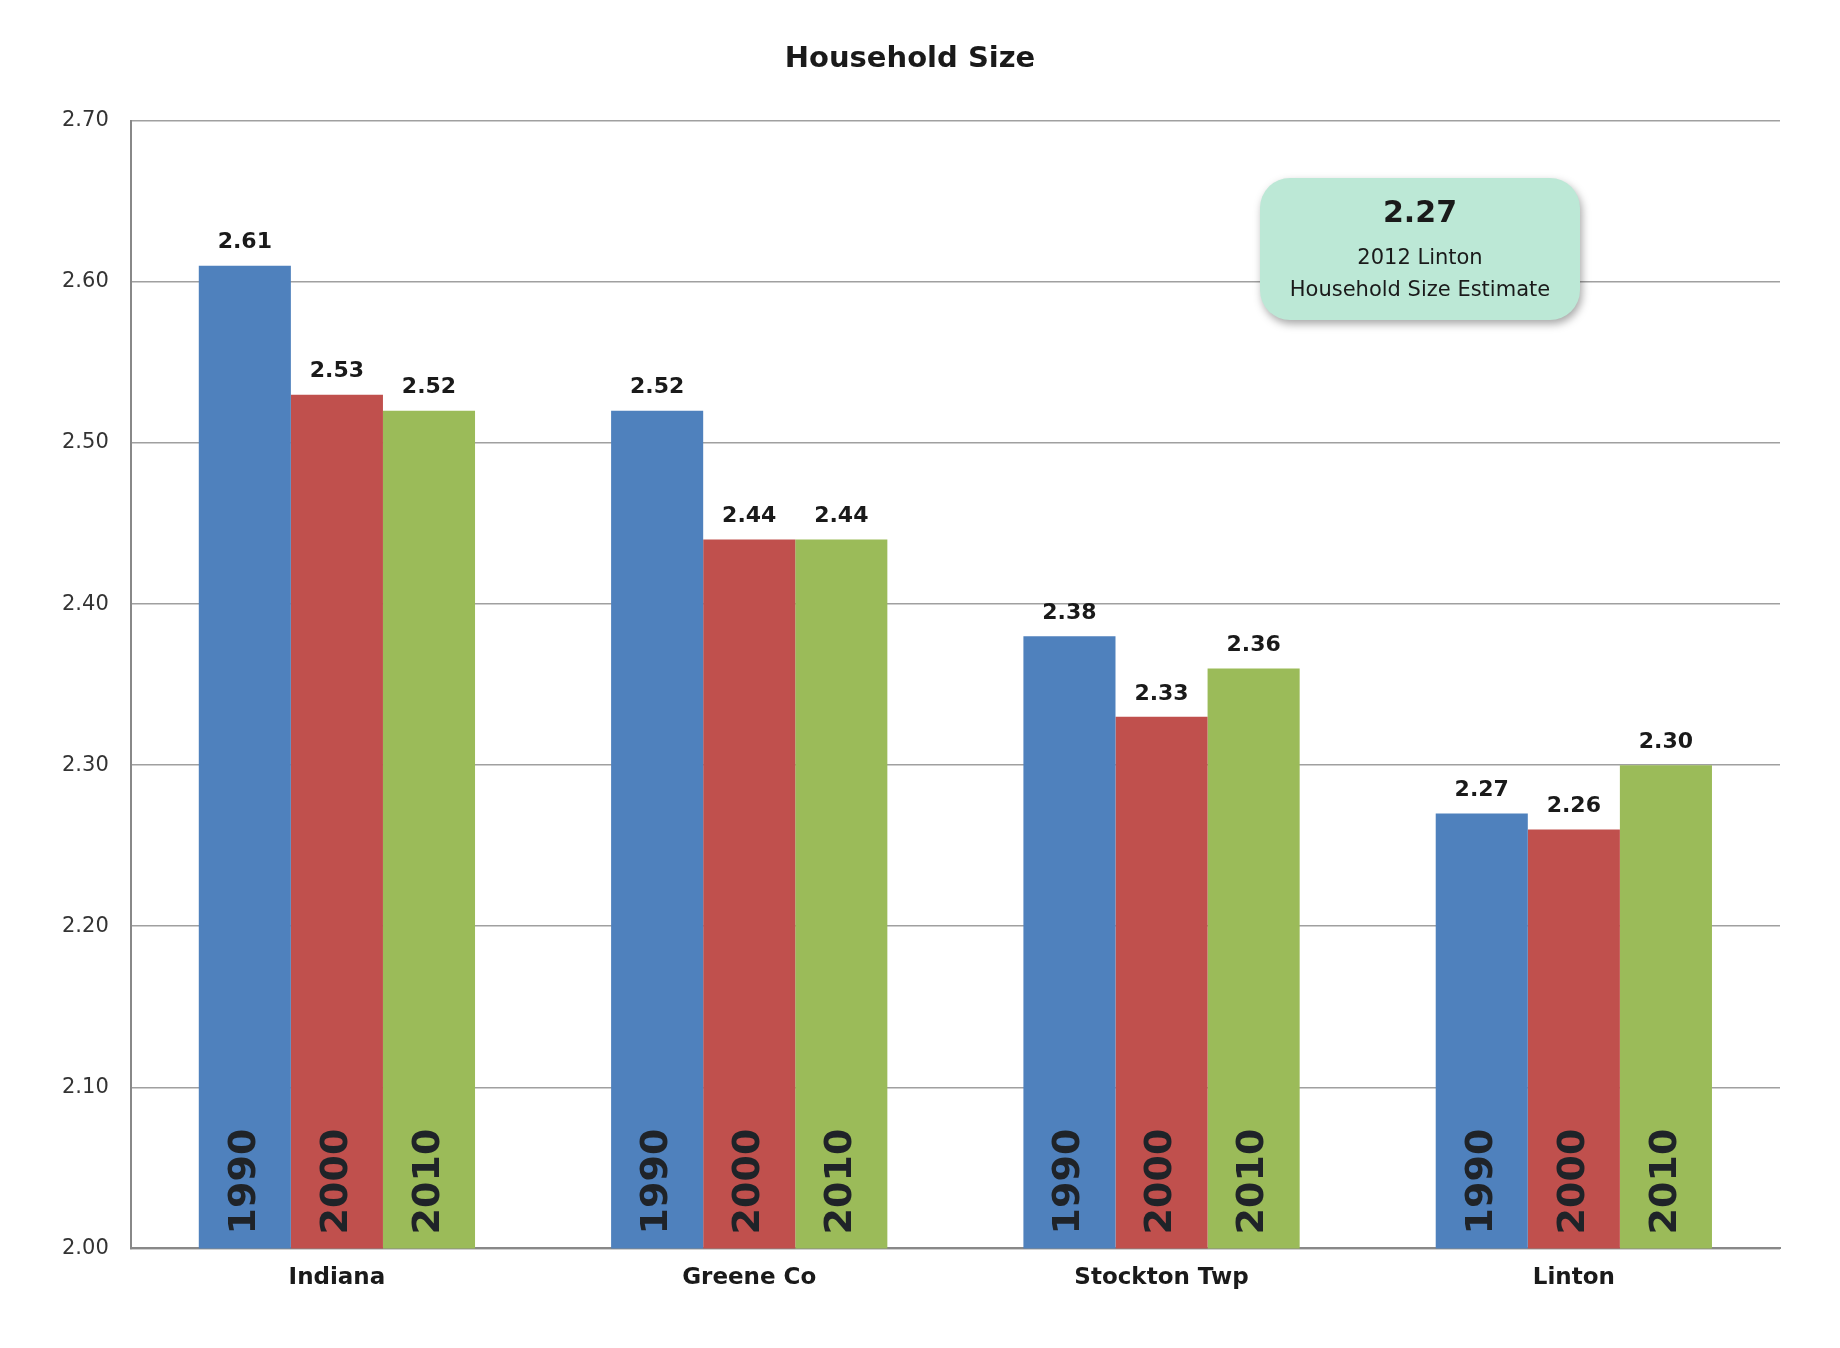 Image resolution: width=1840 pixels, height=1348 pixels. What do you see at coordinates (1069, 611) in the screenshot?
I see `data-label: 2.38` at bounding box center [1069, 611].